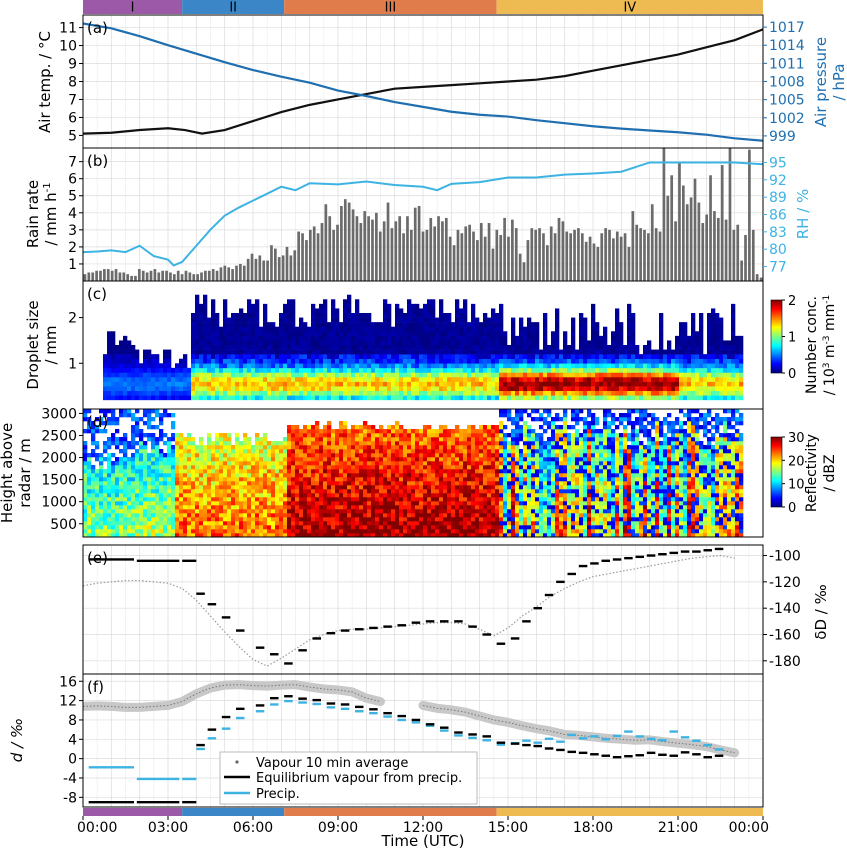 Image resolution: width=847 pixels, height=850 pixels. Describe the element at coordinates (423, 347) in the screenshot. I see `panel-c-plot` at that location.